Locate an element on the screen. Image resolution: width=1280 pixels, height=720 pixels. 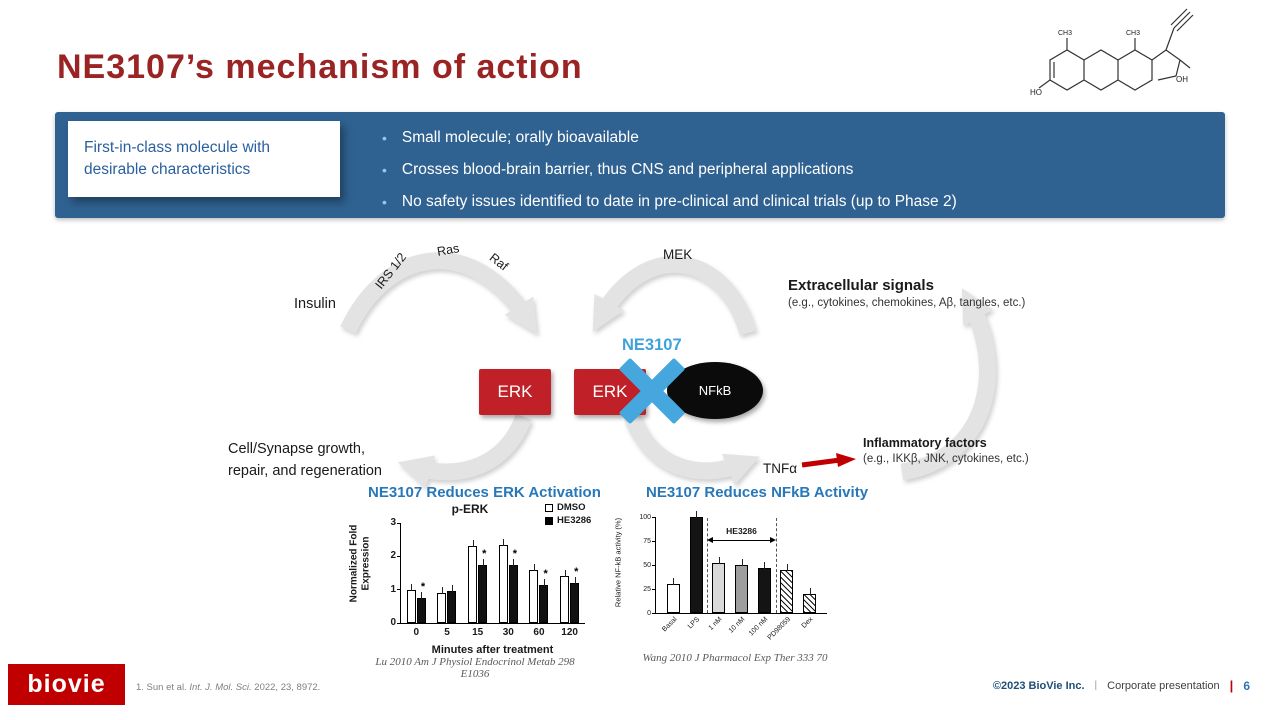
chemical-structure-illustration: HO OH CH3 CH3 is located at coordinates (1112, 52).